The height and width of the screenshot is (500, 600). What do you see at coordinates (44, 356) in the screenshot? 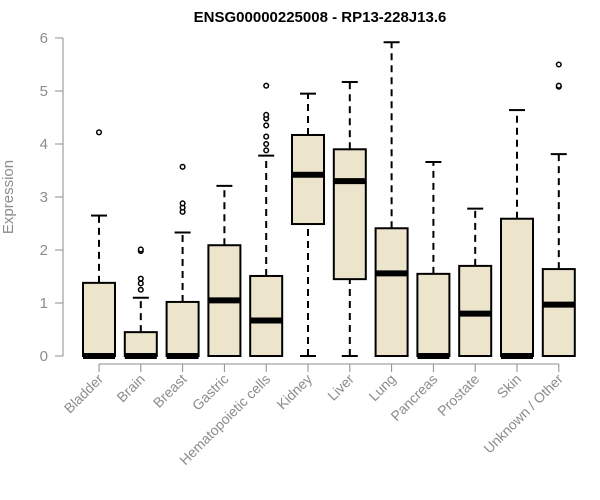
I see `y-tick-label: 0` at bounding box center [44, 356].